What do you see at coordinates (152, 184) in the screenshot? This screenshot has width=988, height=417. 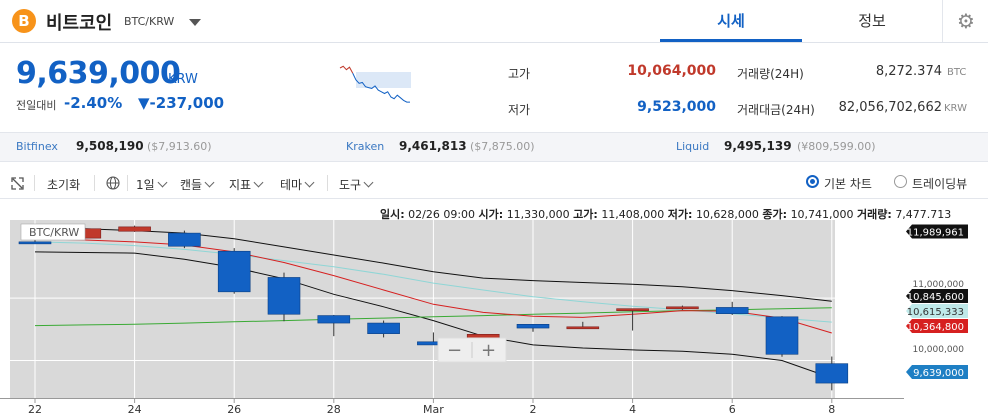 I see `interval-dropdown: 1일` at bounding box center [152, 184].